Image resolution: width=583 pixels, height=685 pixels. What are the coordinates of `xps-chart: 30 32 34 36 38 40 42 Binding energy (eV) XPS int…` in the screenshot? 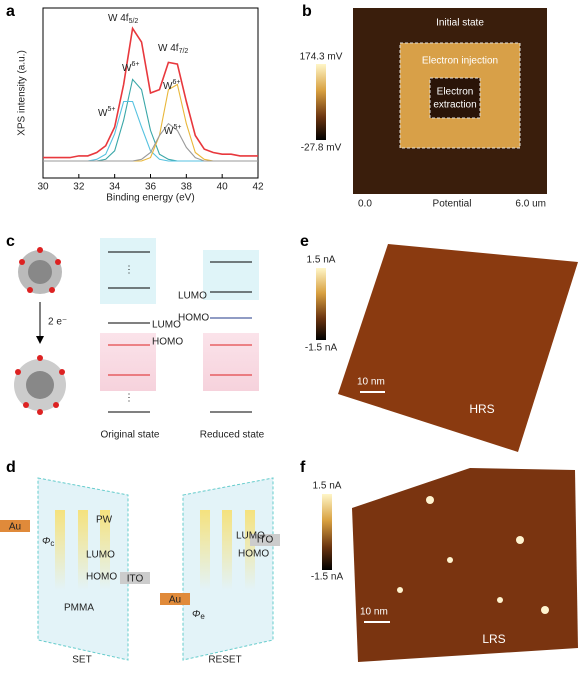 It's located at (140, 105).